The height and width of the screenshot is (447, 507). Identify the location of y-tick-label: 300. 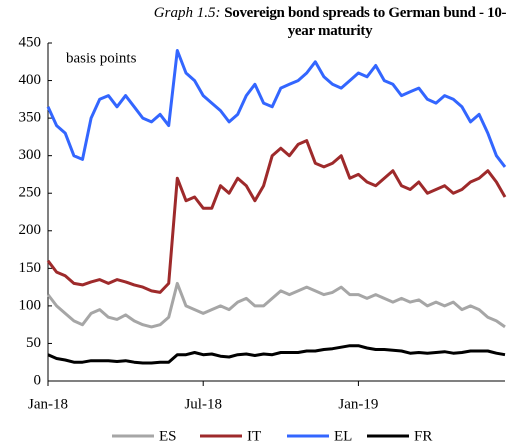
(30, 155).